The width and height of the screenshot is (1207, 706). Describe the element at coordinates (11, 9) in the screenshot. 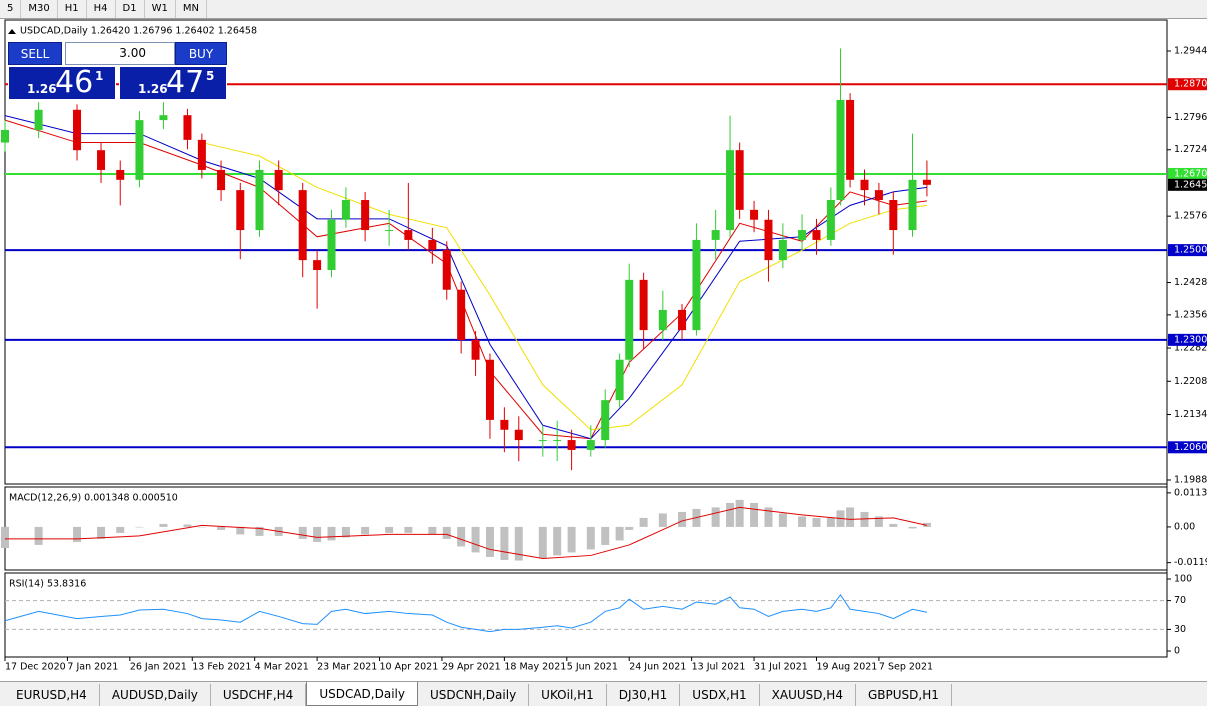

I see `timeframe-button: 5` at that location.